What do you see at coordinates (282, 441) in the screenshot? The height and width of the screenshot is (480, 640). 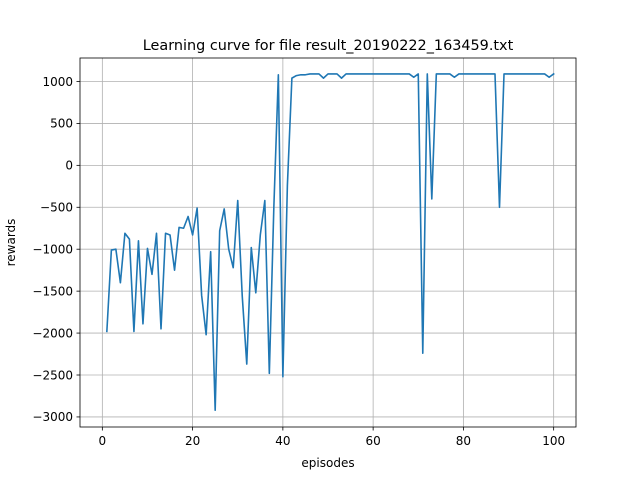 I see `x-tick-label: 40` at bounding box center [282, 441].